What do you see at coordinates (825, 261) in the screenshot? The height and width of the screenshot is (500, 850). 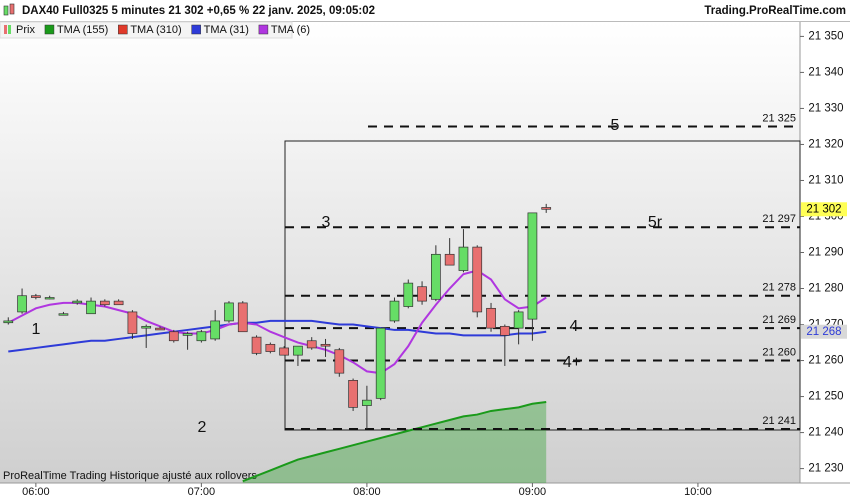 I see `axis-background` at bounding box center [825, 261].